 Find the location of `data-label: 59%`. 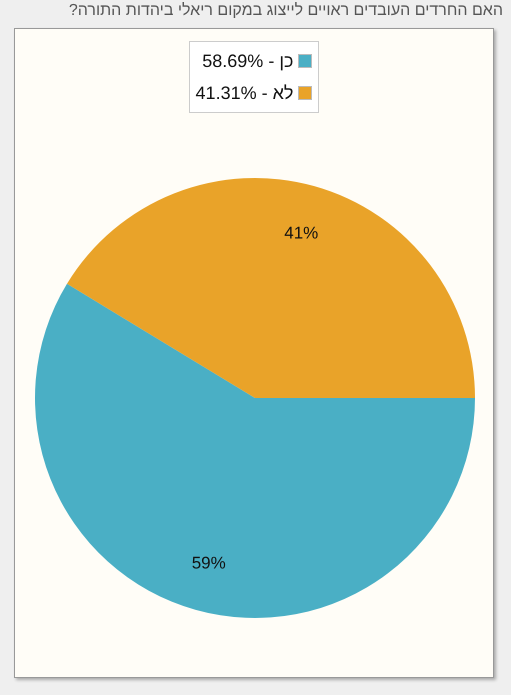

data-label: 59% is located at coordinates (209, 563).